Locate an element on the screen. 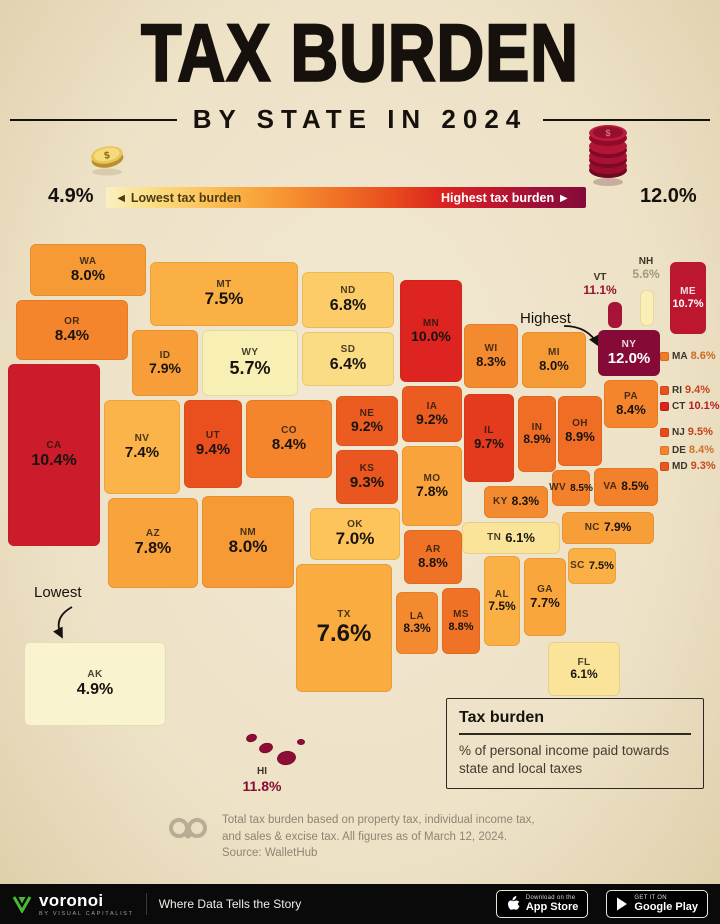  state-wi: WI 8.3% is located at coordinates (491, 356).